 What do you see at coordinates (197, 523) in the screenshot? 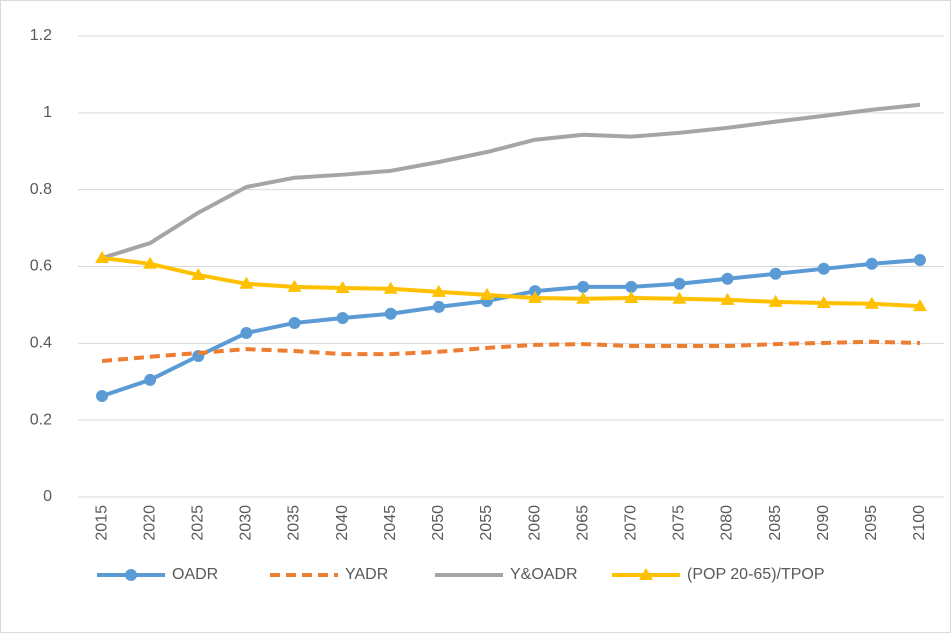
I see `x-tick-label: 2025` at bounding box center [197, 523].